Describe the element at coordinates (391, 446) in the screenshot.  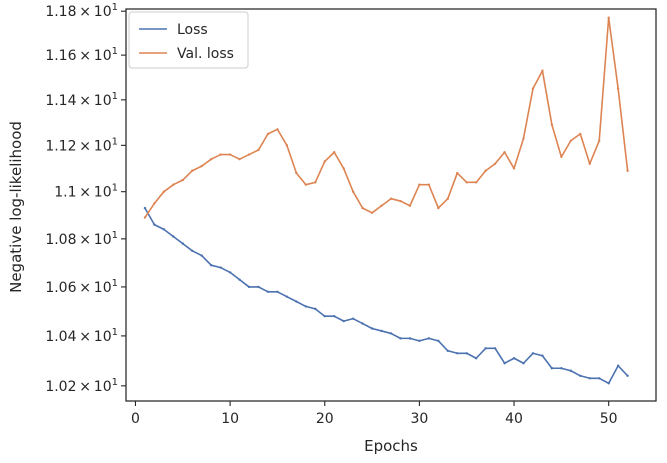
I see `x-axis-label: Epochs` at that location.